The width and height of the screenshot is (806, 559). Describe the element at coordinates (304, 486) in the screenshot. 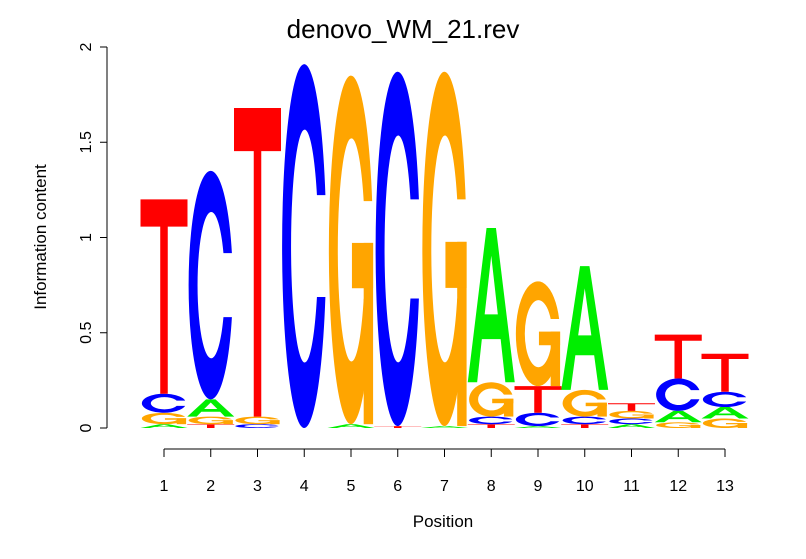

I see `x-tick-label: 4` at that location.